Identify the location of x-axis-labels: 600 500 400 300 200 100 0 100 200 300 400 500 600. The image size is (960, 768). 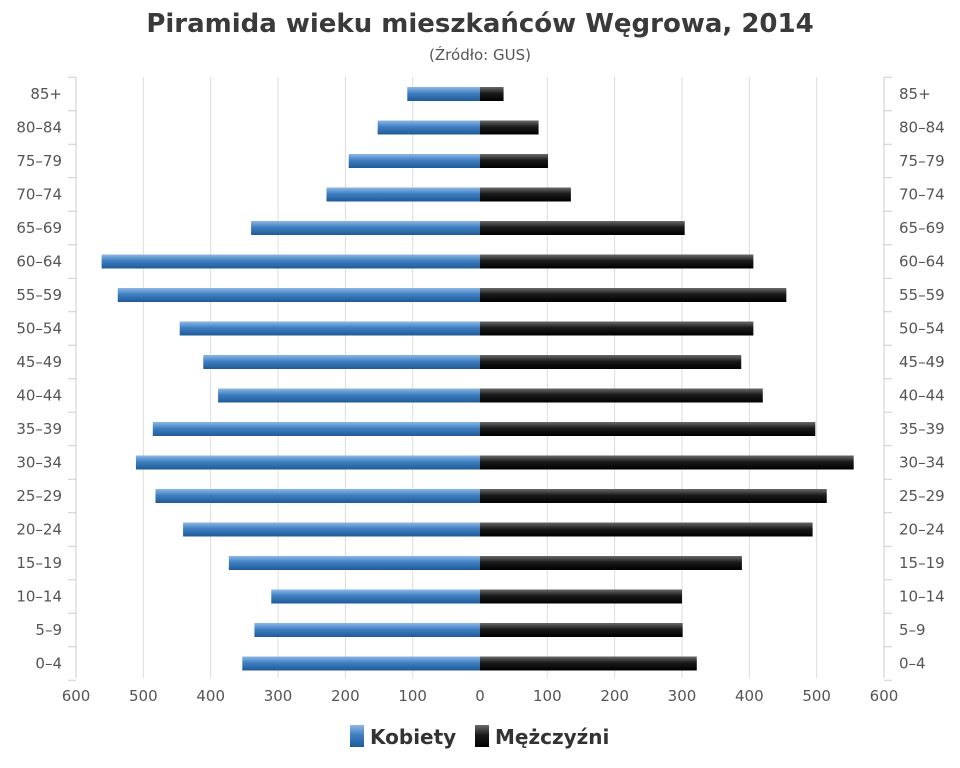
(480, 696).